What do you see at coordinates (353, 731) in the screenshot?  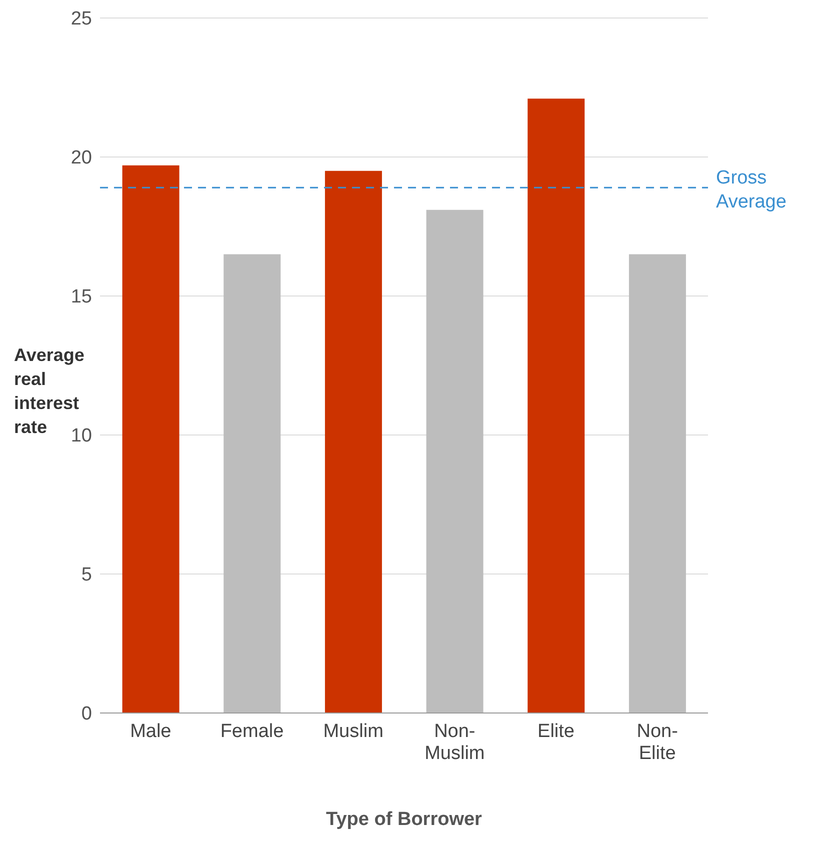 I see `x-tick-label: Muslim` at bounding box center [353, 731].